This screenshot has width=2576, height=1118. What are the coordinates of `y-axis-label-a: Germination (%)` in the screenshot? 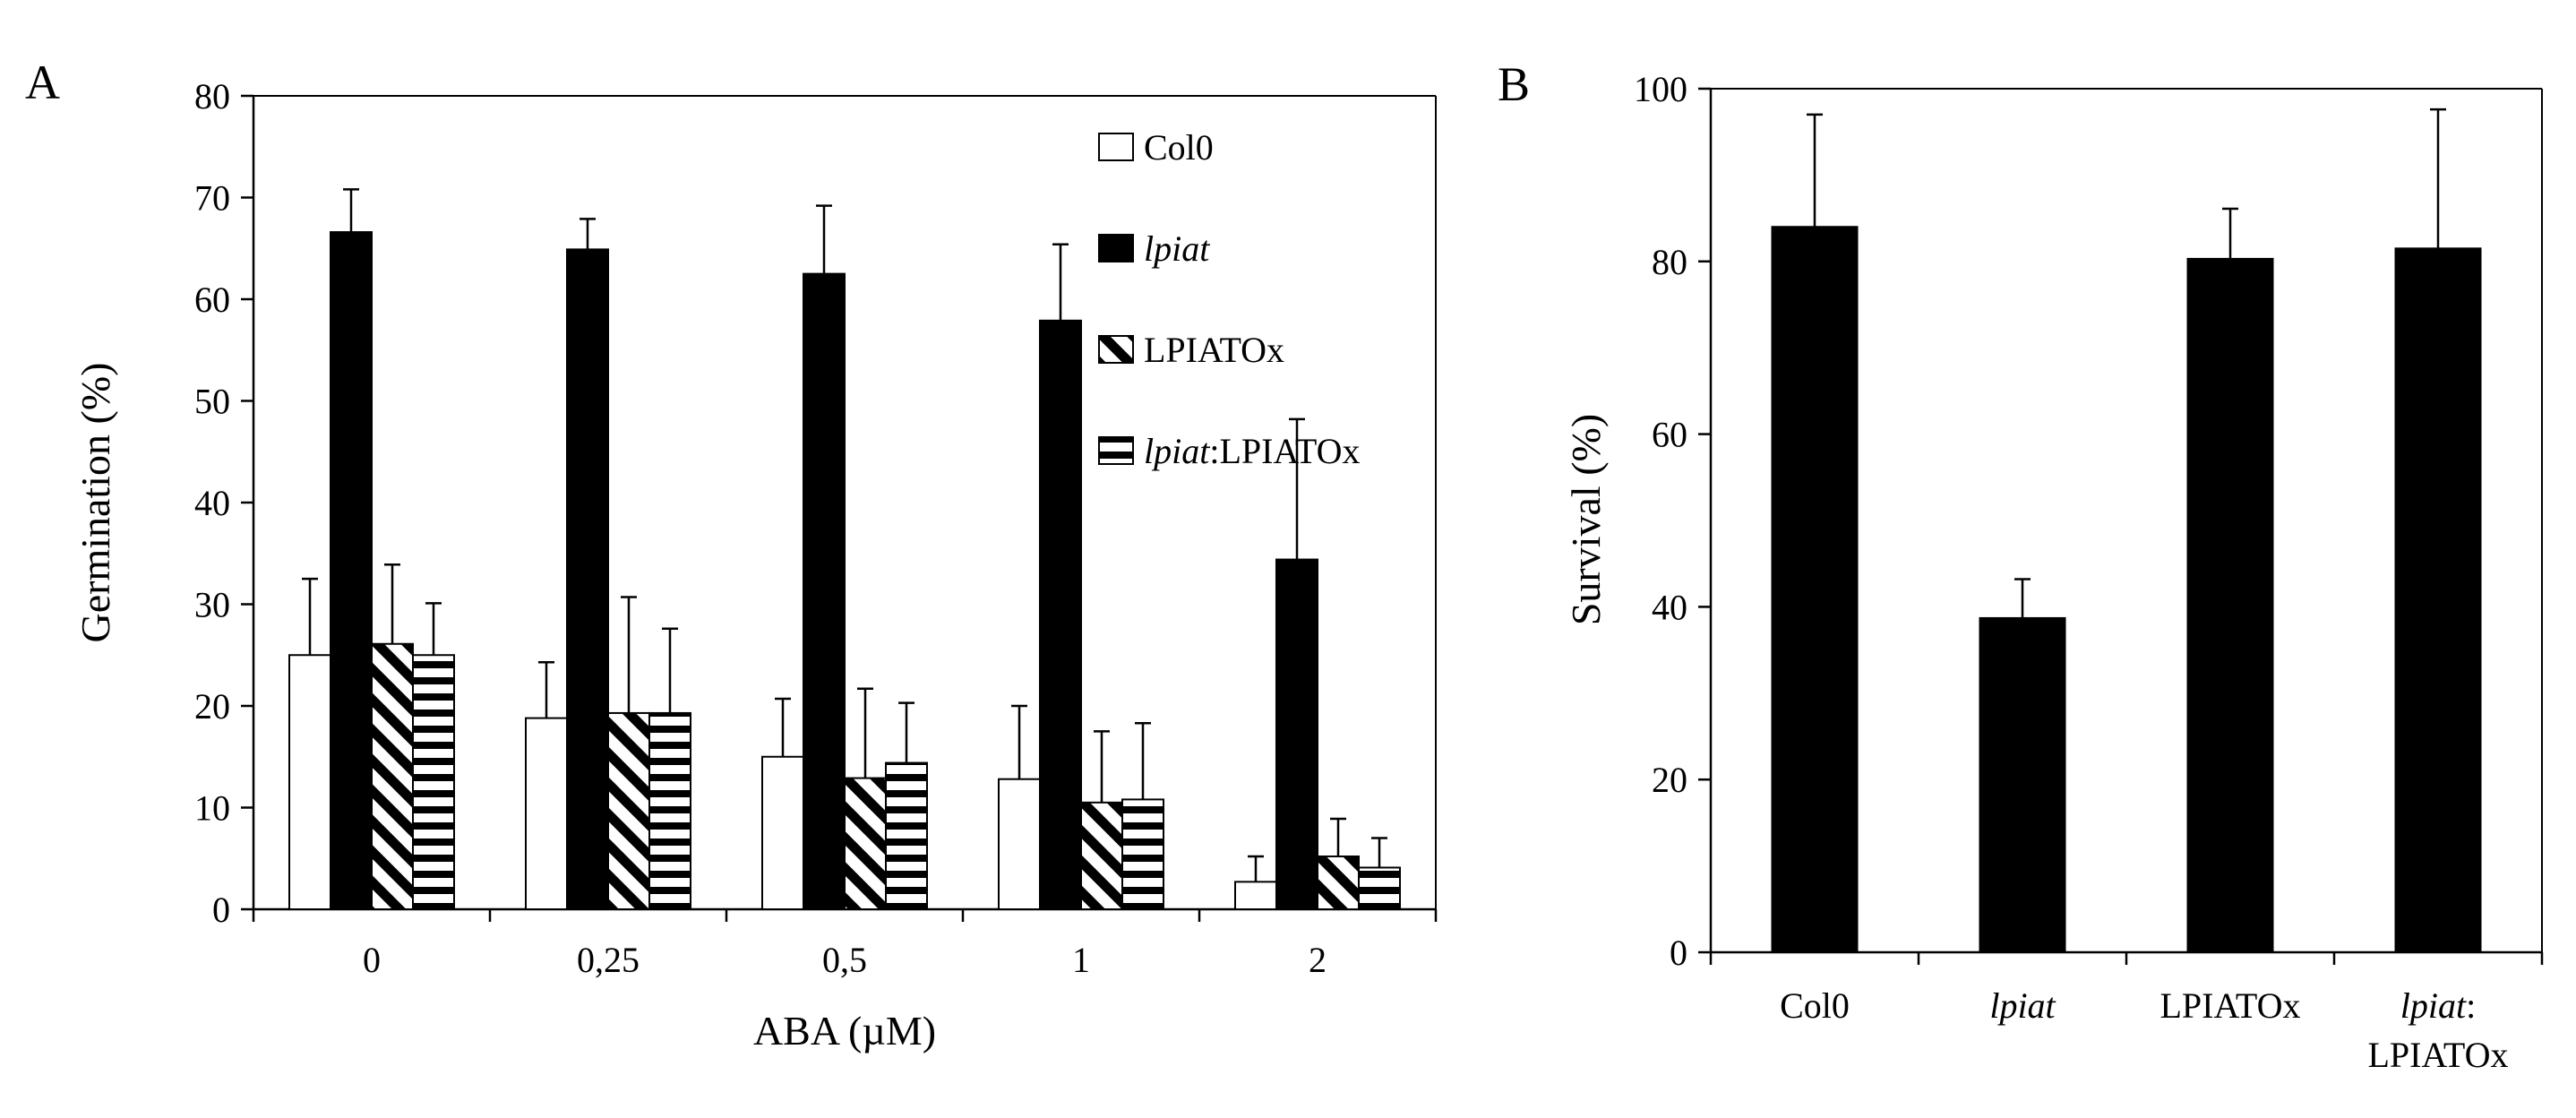 It's located at (95, 503).